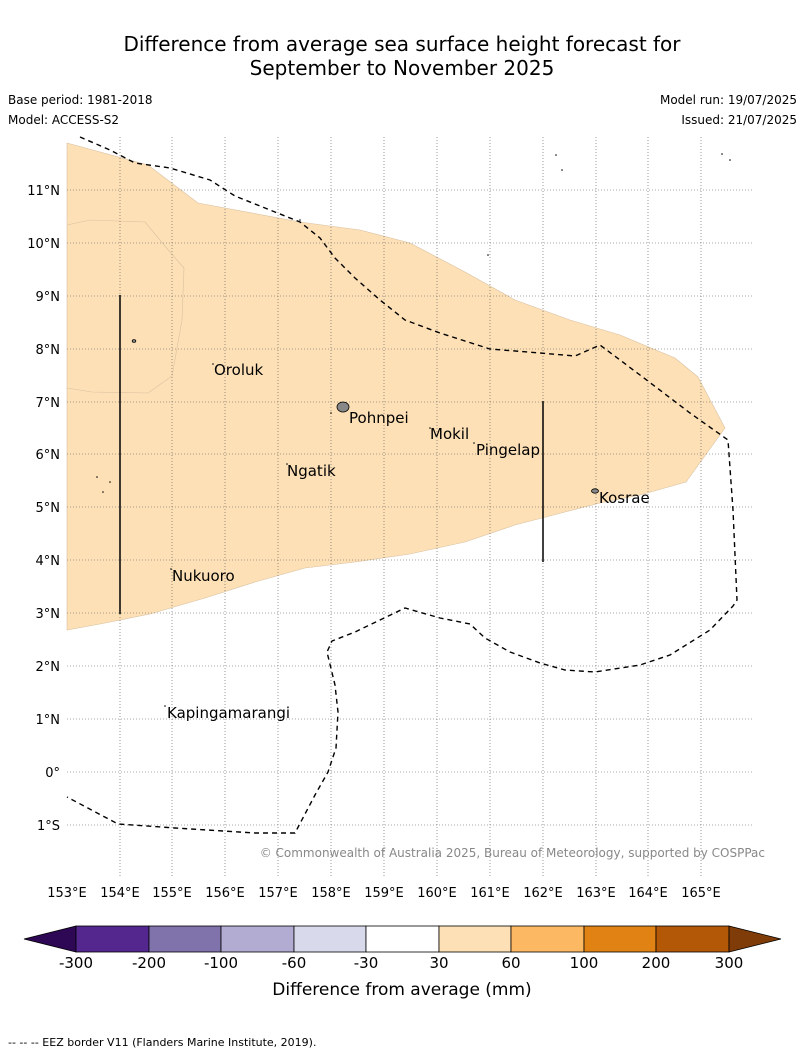 The width and height of the screenshot is (804, 1058). Describe the element at coordinates (48, 561) in the screenshot. I see `lat-label: 4°N` at that location.